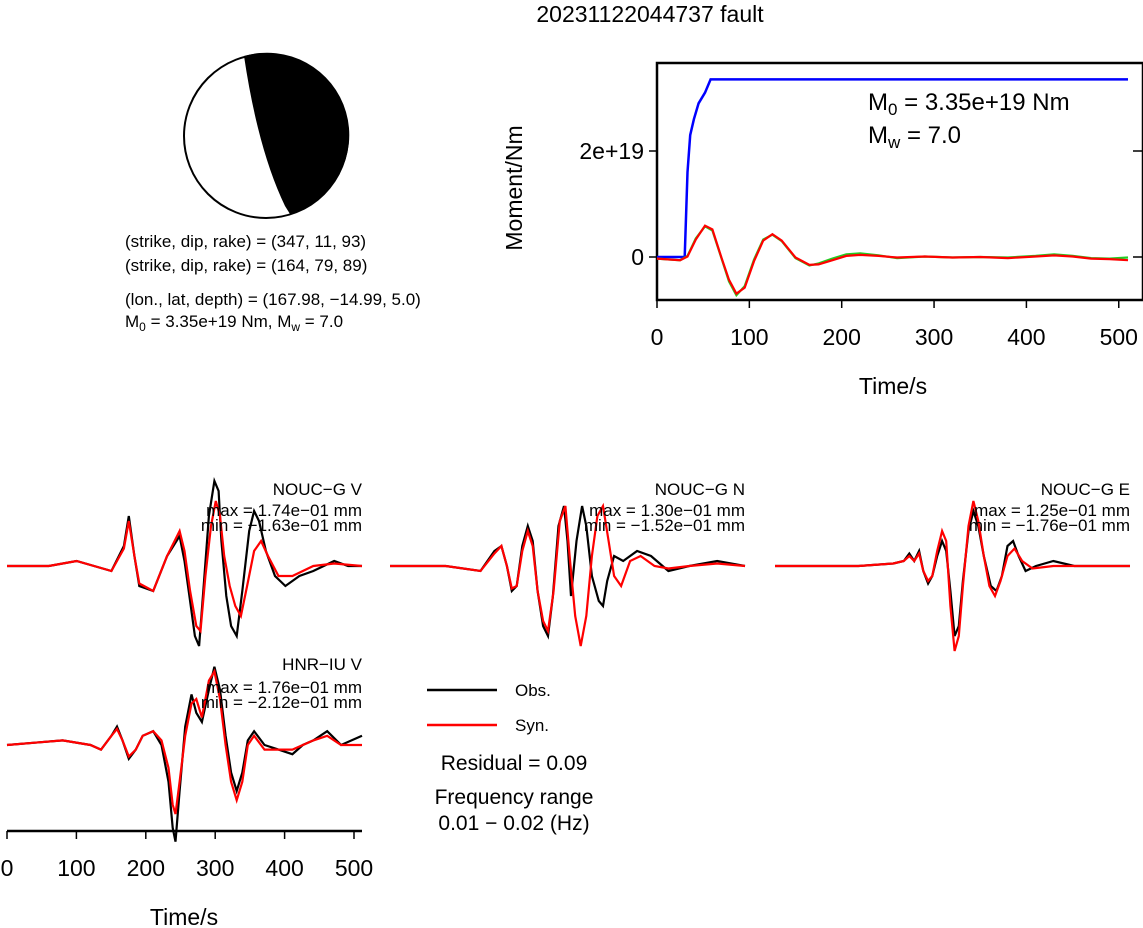 The image size is (1143, 928). Describe the element at coordinates (700, 489) in the screenshot. I see `station-label: NOUC−G N` at that location.